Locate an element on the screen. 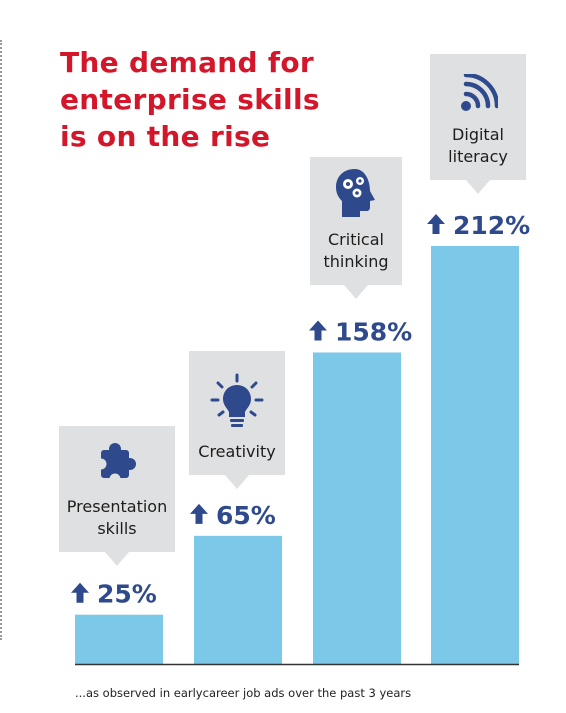 This screenshot has width=566, height=713. signal-icon is located at coordinates (479, 92).